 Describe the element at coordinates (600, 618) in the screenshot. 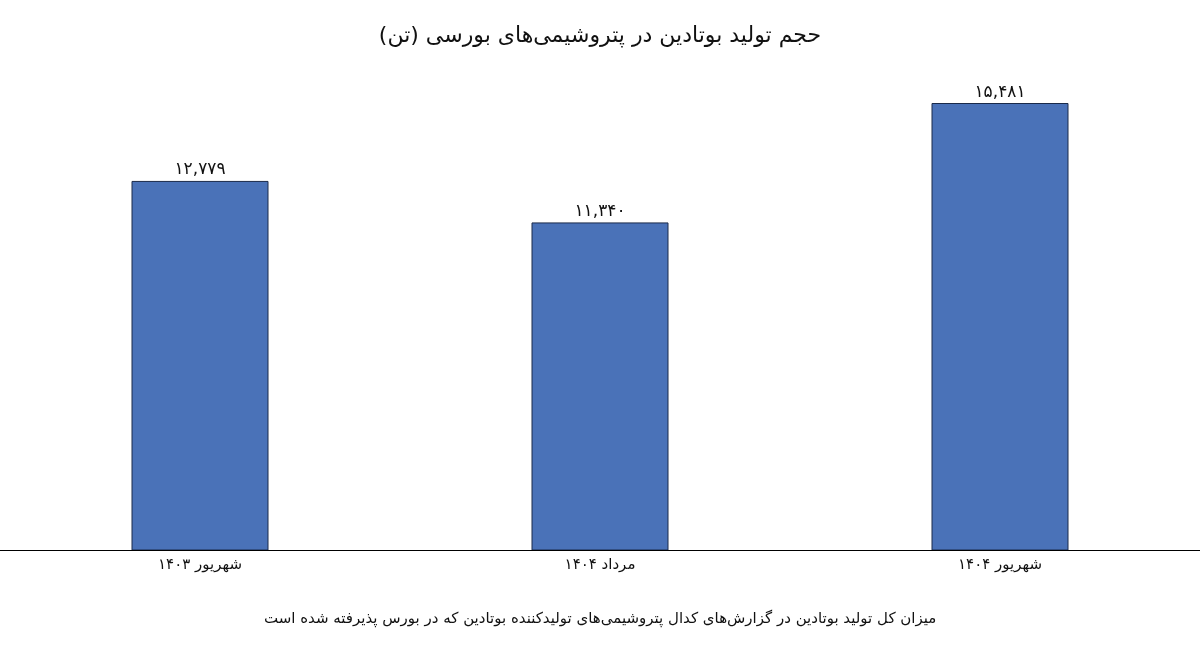

I see `text: میزان کل تولید بوتادین در گزارش‌های کدال پتروشیمی‌های تولیدکننده بوتادین که در بورس پذیرفته شده است` at that location.